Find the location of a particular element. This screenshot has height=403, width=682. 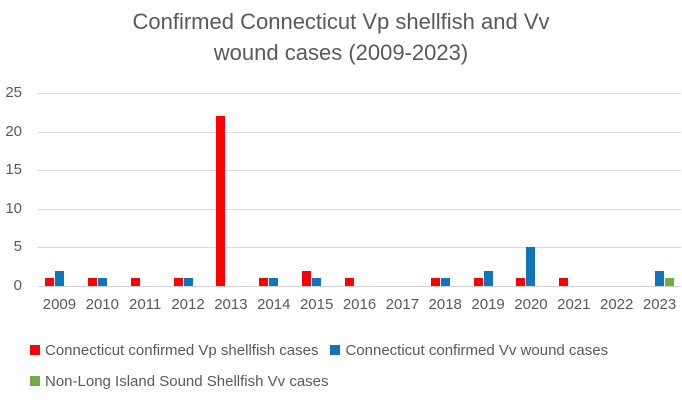

x-tick-label-2016: 2016 is located at coordinates (359, 304).